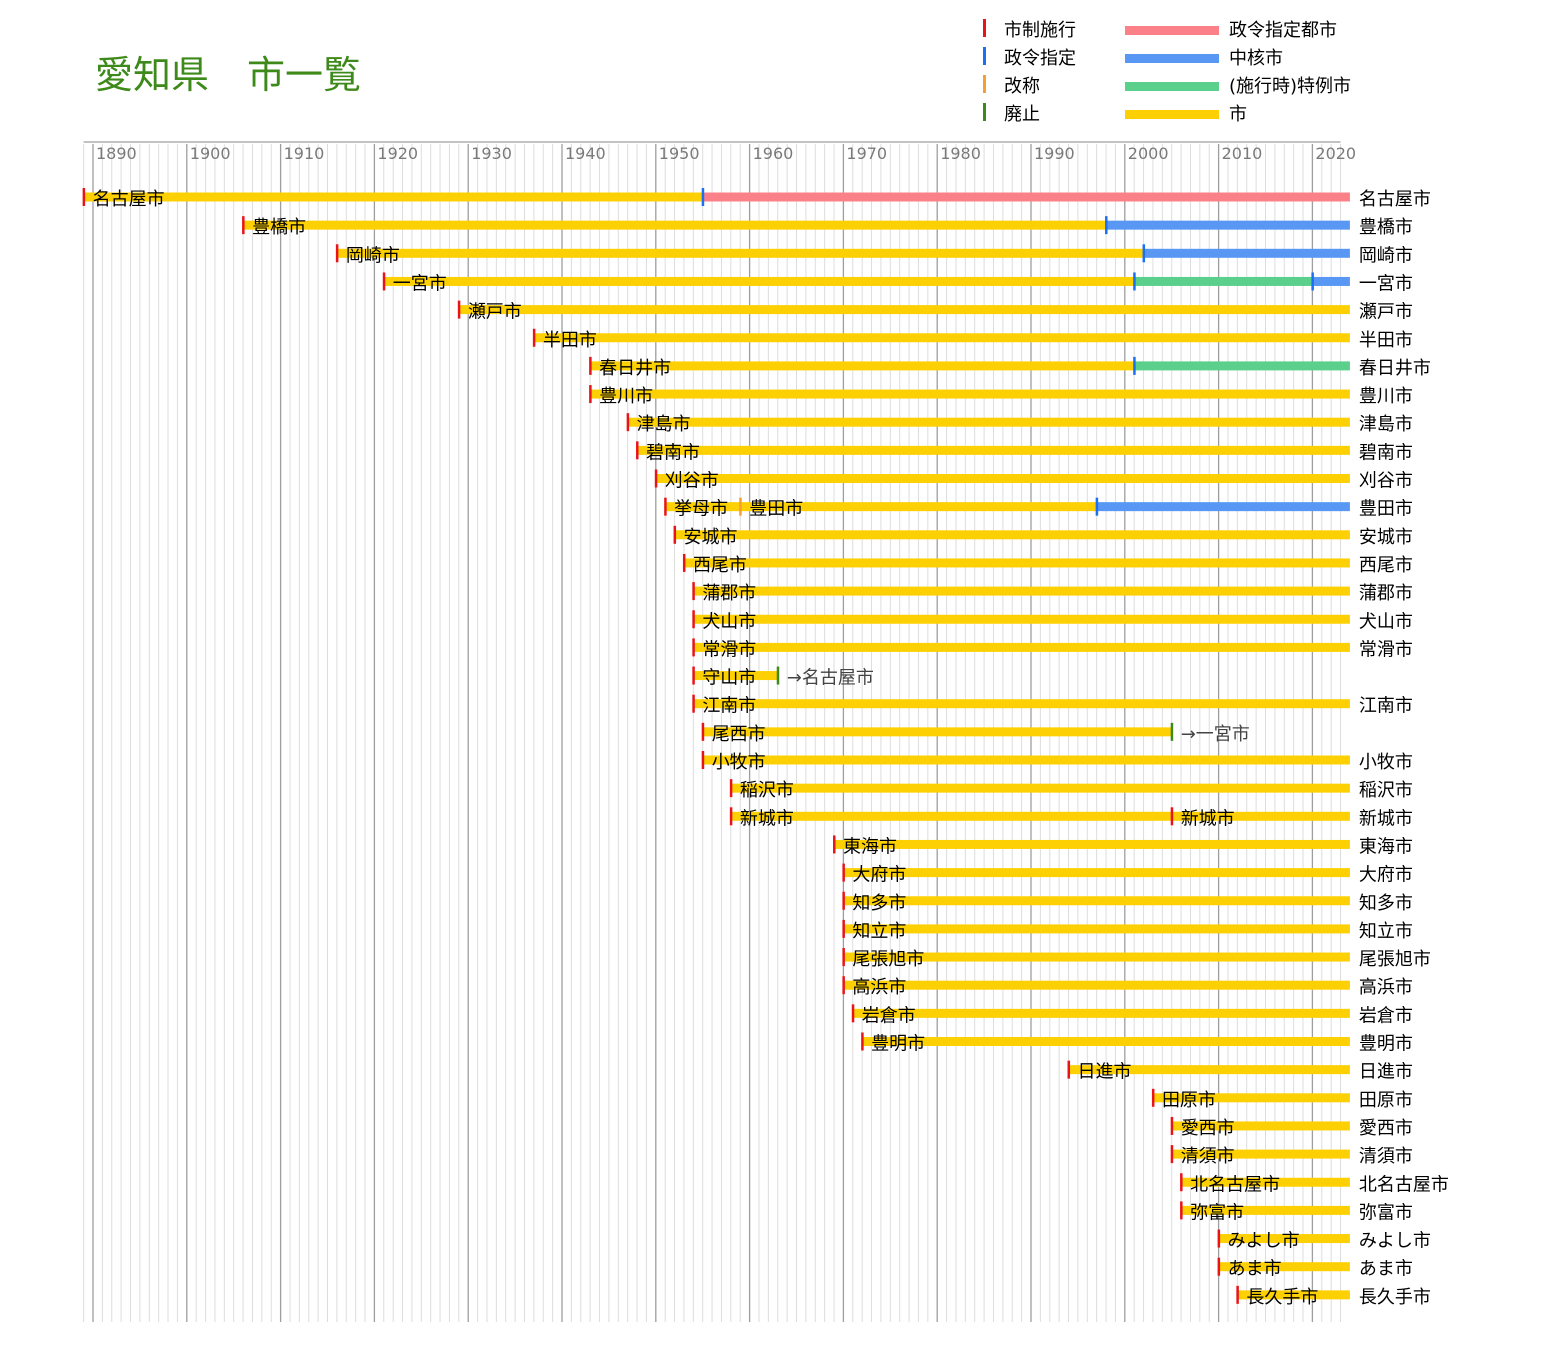  I want to click on legend-label: 改称, so click(1022, 86).